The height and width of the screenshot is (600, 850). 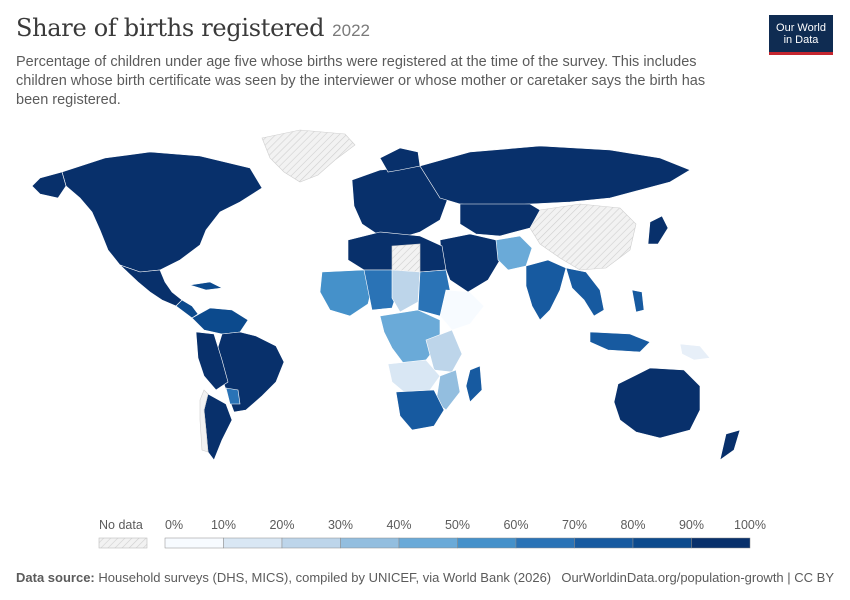 I want to click on legend-tick-label: 0%, so click(x=174, y=525).